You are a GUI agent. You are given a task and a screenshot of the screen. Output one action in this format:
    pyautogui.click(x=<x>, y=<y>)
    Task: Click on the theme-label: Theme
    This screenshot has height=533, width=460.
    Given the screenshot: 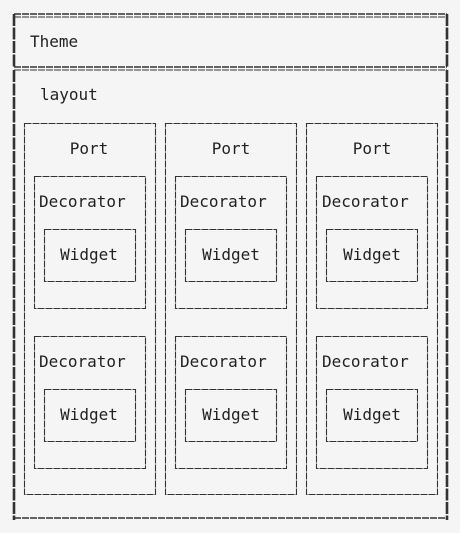 What is the action you would take?
    pyautogui.click(x=54, y=41)
    